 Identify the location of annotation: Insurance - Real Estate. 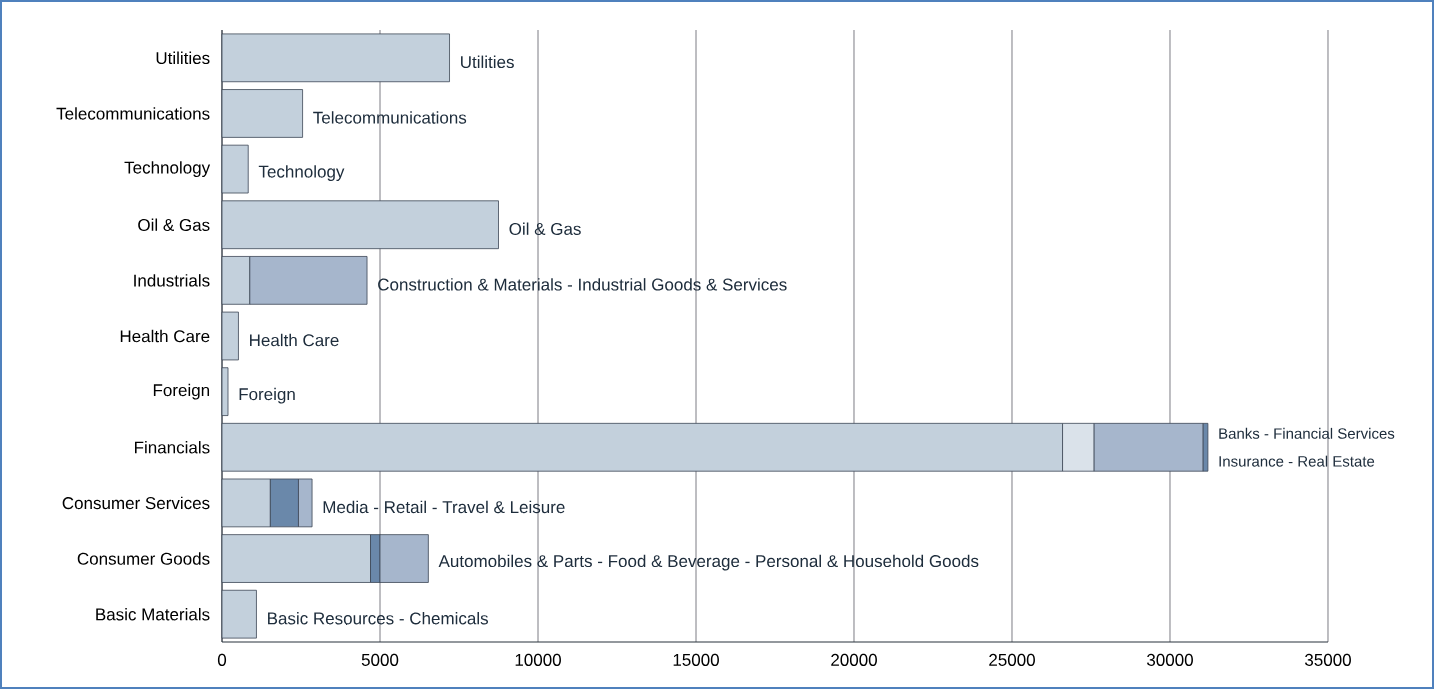
(1297, 461).